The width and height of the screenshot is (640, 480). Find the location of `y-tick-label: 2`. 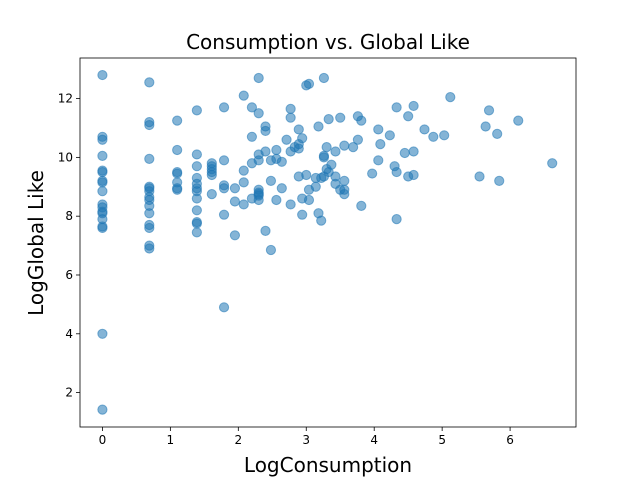

y-tick-label: 2 is located at coordinates (69, 393).